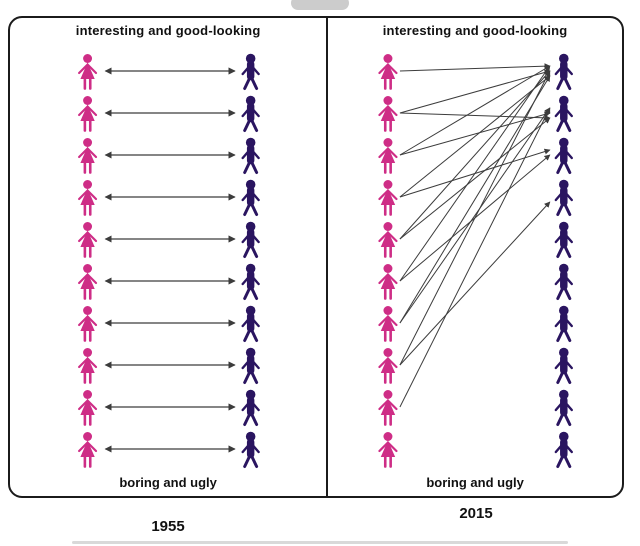 This screenshot has height=546, width=640. Describe the element at coordinates (168, 482) in the screenshot. I see `bottom-label-1955: boring and ugly` at that location.